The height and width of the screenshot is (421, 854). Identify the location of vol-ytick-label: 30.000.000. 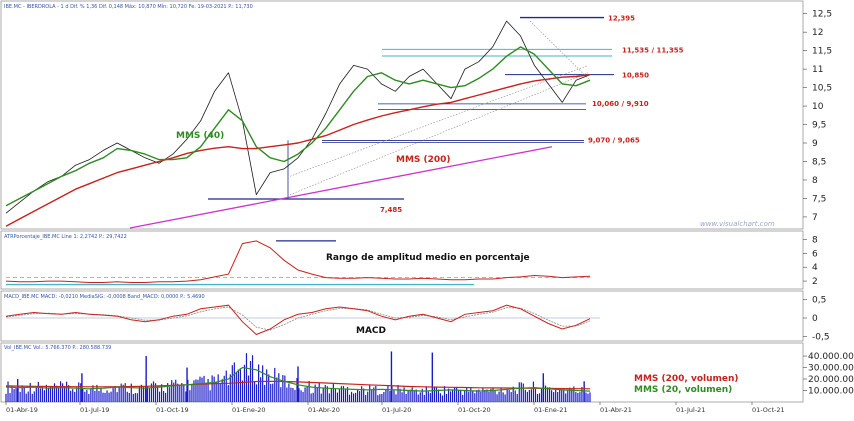
(831, 369).